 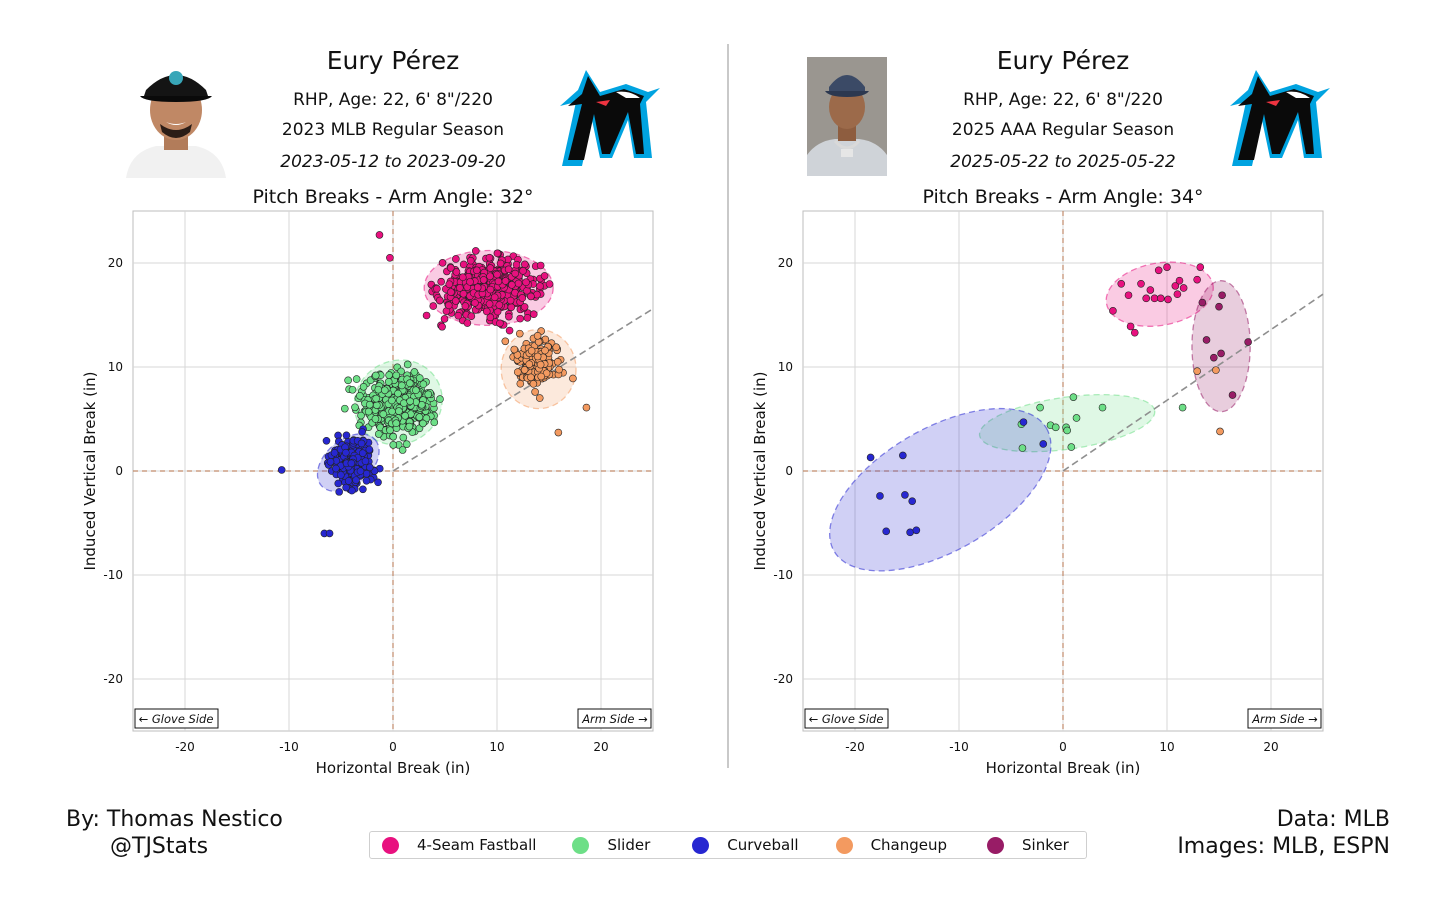 I want to click on glove-side-annotation: ← Glove Side, so click(x=176, y=718).